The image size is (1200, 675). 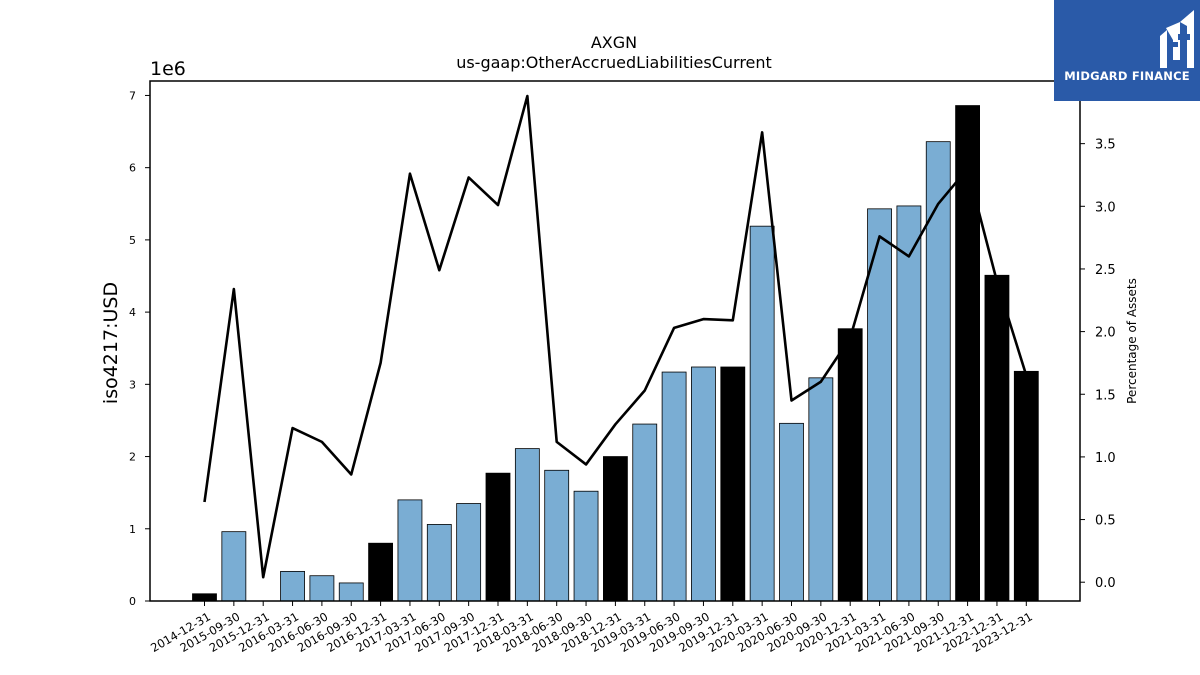 I want to click on y2-tick-label: 1.0, so click(x=1105, y=458).